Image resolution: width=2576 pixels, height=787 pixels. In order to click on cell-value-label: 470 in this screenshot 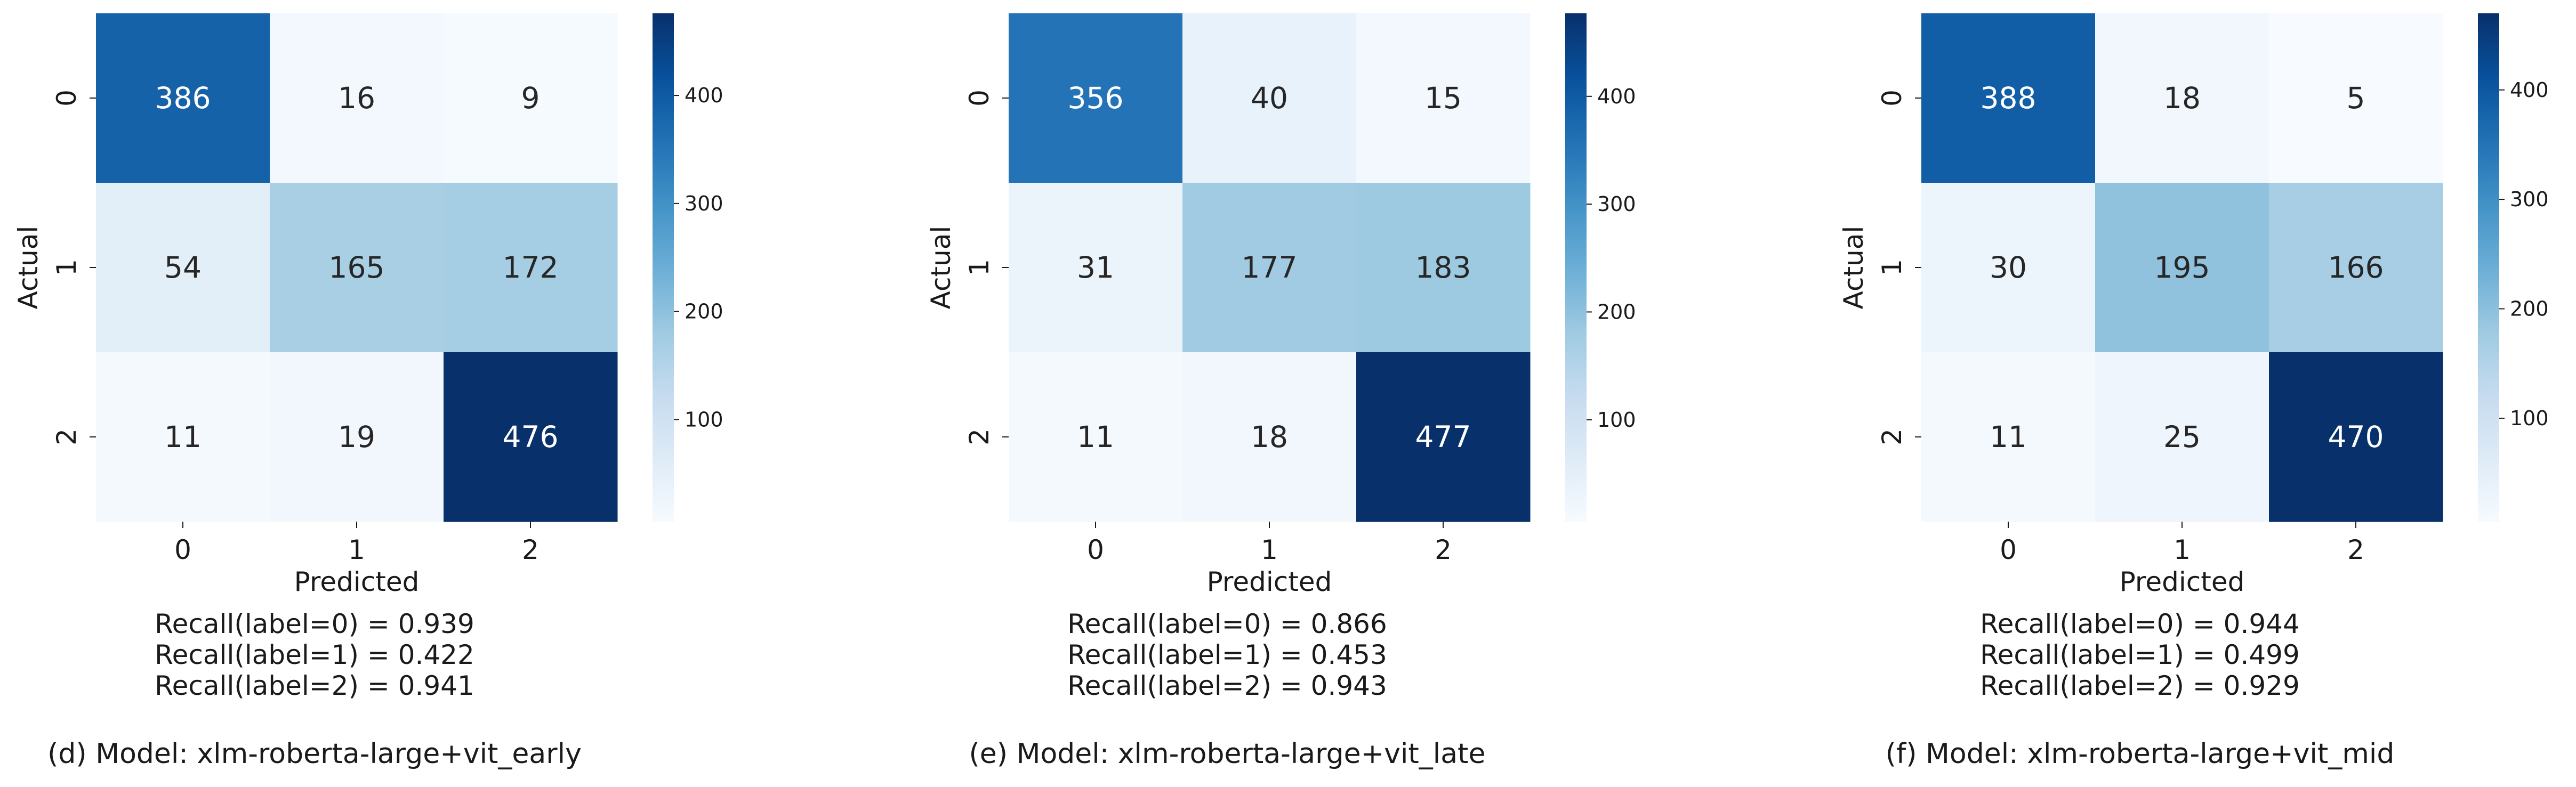, I will do `click(2356, 437)`.